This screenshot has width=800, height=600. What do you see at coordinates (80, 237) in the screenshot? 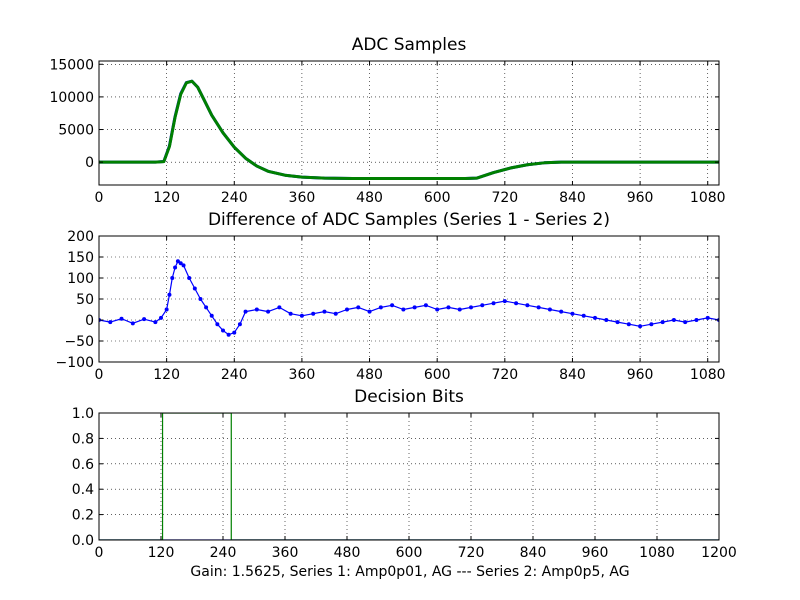
I see `difference-y-tick-label: 200` at bounding box center [80, 237].